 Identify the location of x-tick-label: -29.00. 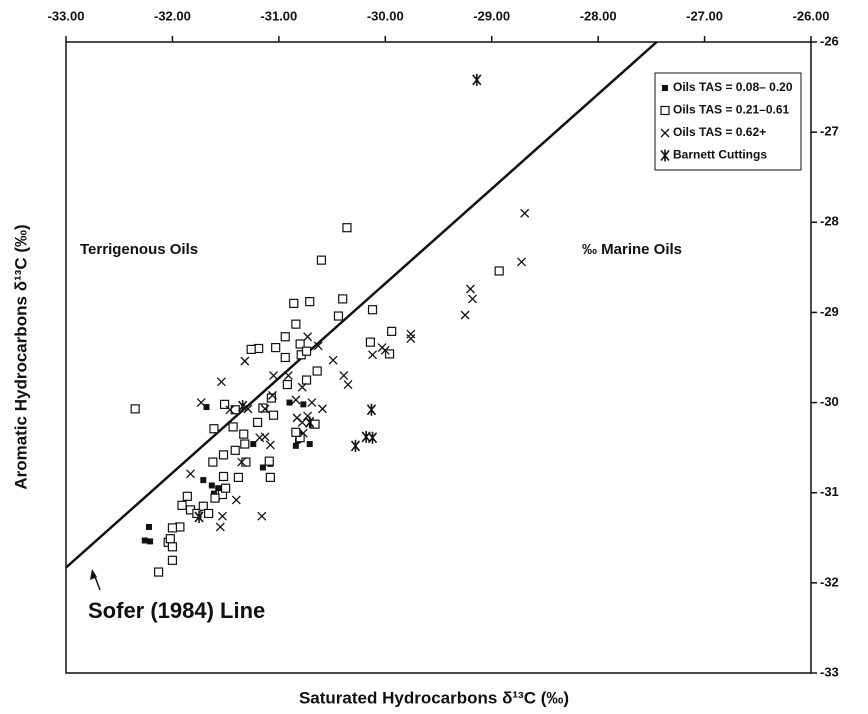
(491, 15).